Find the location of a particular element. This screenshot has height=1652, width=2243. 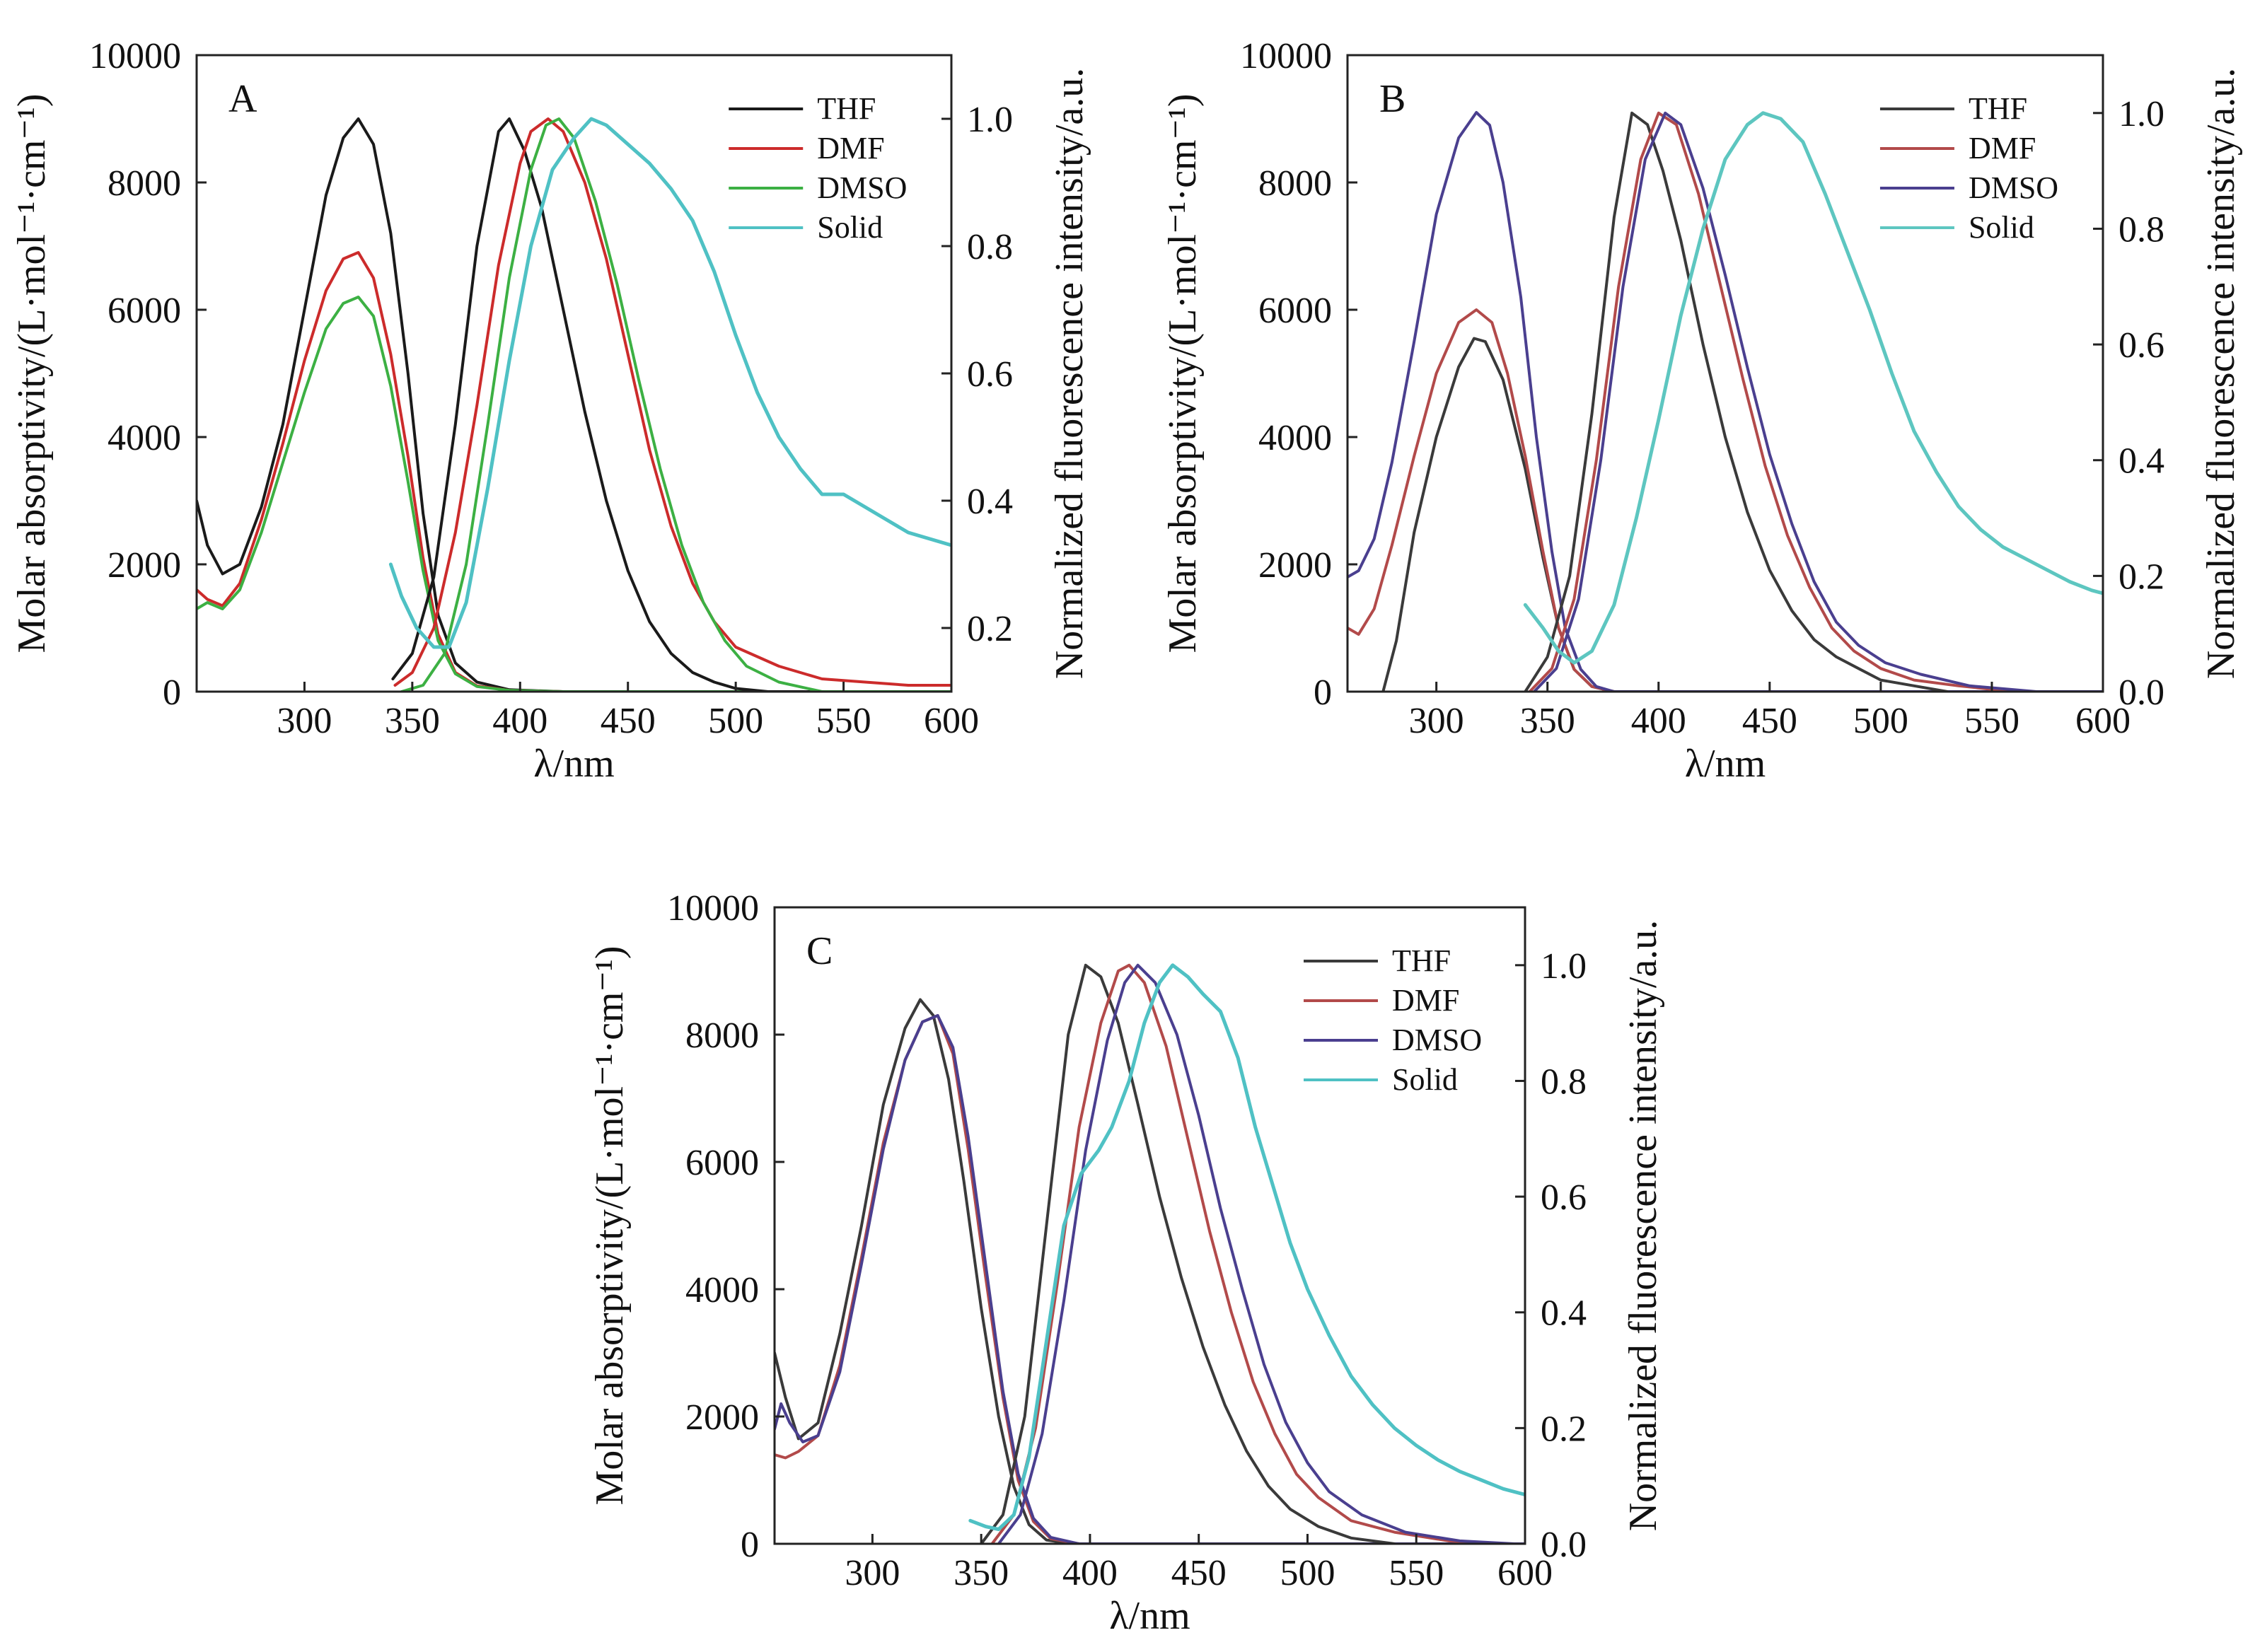

y-left-tick-label: 2000 is located at coordinates (722, 1417).